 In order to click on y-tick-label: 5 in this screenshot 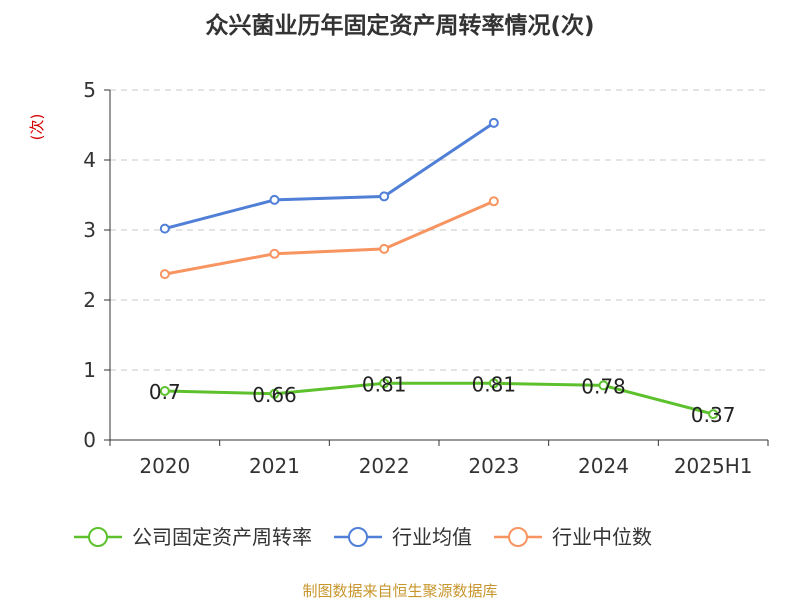, I will do `click(89, 90)`.